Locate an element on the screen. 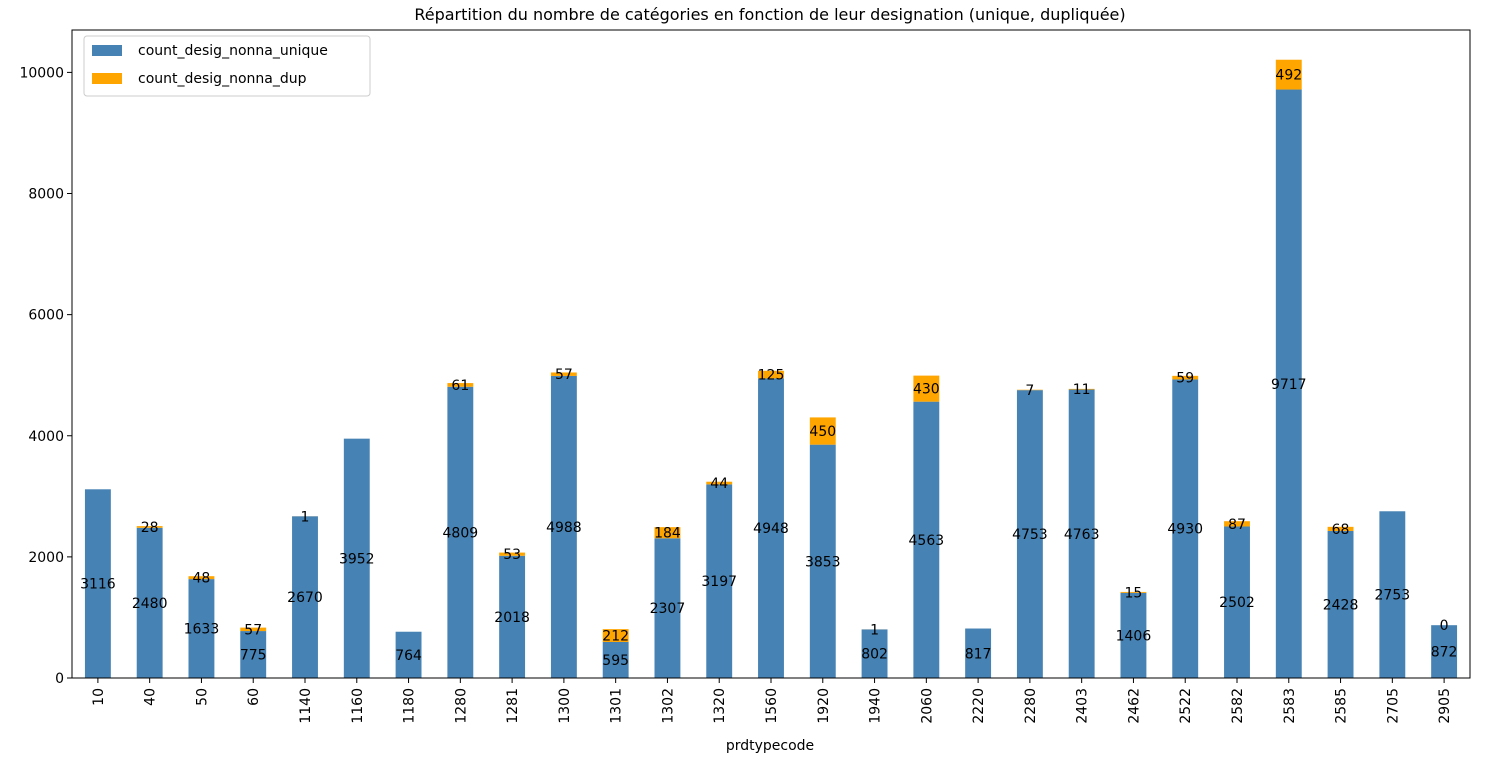 This screenshot has height=765, width=1492. data-label-unique: 2428 is located at coordinates (1341, 605).